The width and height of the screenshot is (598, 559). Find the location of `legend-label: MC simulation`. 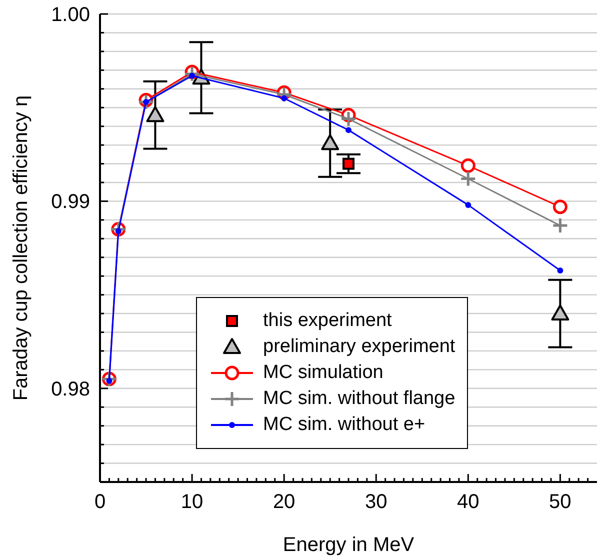

legend-label: MC simulation is located at coordinates (323, 373).